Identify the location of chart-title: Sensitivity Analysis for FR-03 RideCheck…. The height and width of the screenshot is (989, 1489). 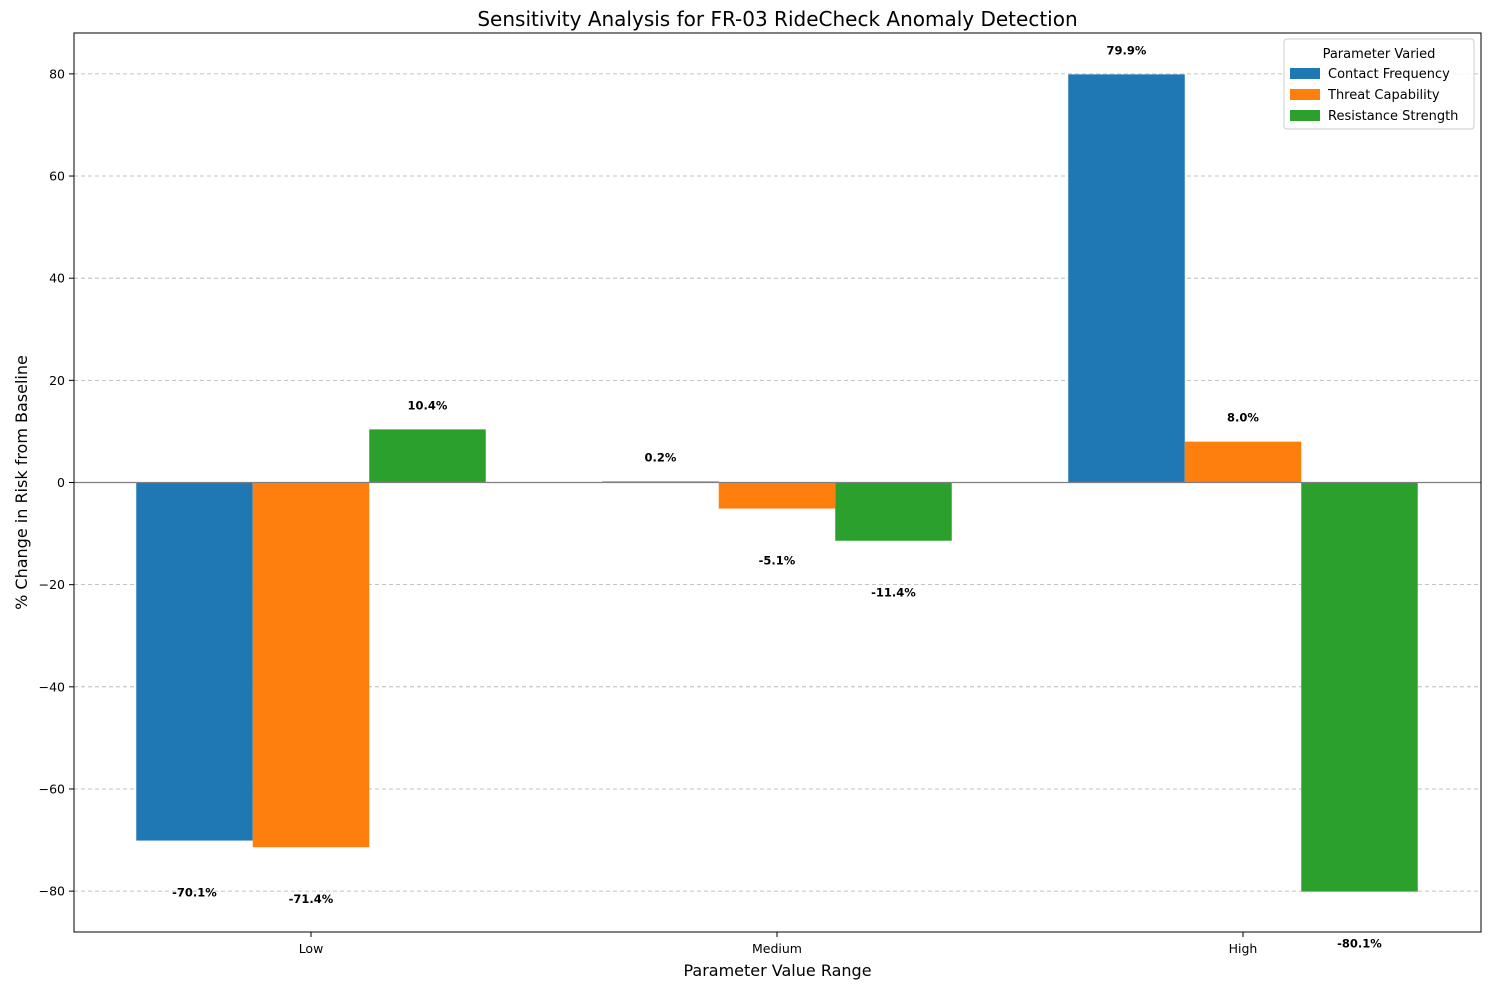
(777, 19).